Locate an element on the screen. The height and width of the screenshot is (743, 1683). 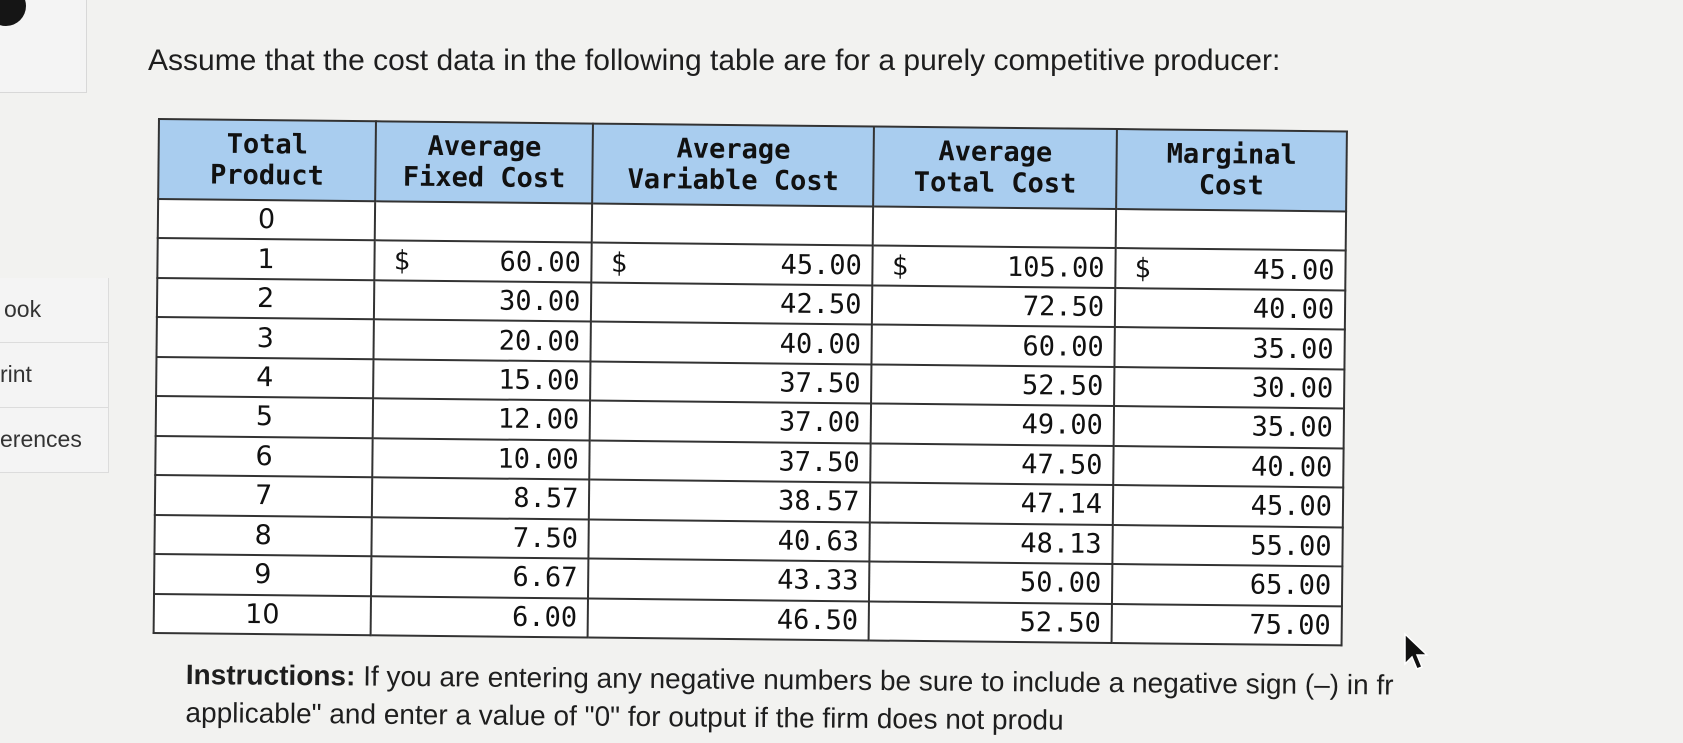
cell-average-fixed-cost: 30.00 is located at coordinates (483, 301).